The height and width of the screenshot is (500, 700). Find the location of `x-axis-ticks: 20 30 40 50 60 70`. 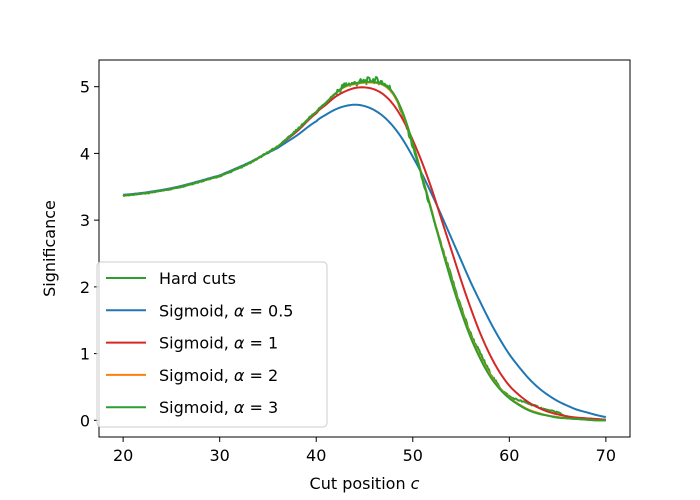

x-axis-ticks: 20 30 40 50 60 70 is located at coordinates (364, 451).